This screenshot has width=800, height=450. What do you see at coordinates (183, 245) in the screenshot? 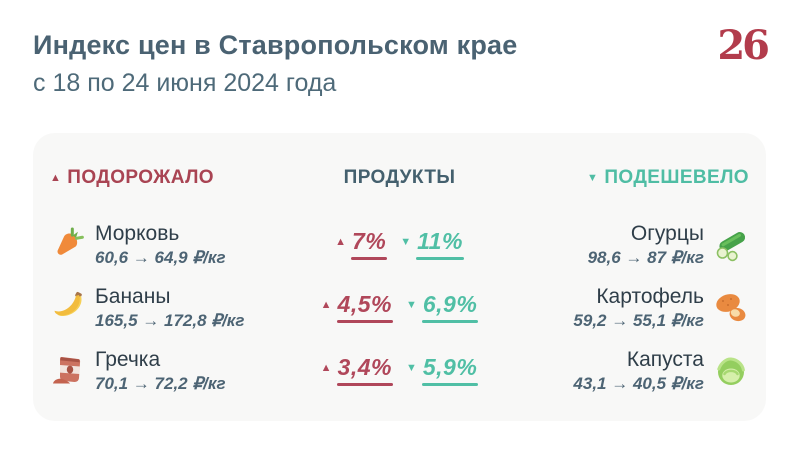
I see `up-product-carrot: Морковь 60,6 → 64,9 ₽/кг` at bounding box center [183, 245].